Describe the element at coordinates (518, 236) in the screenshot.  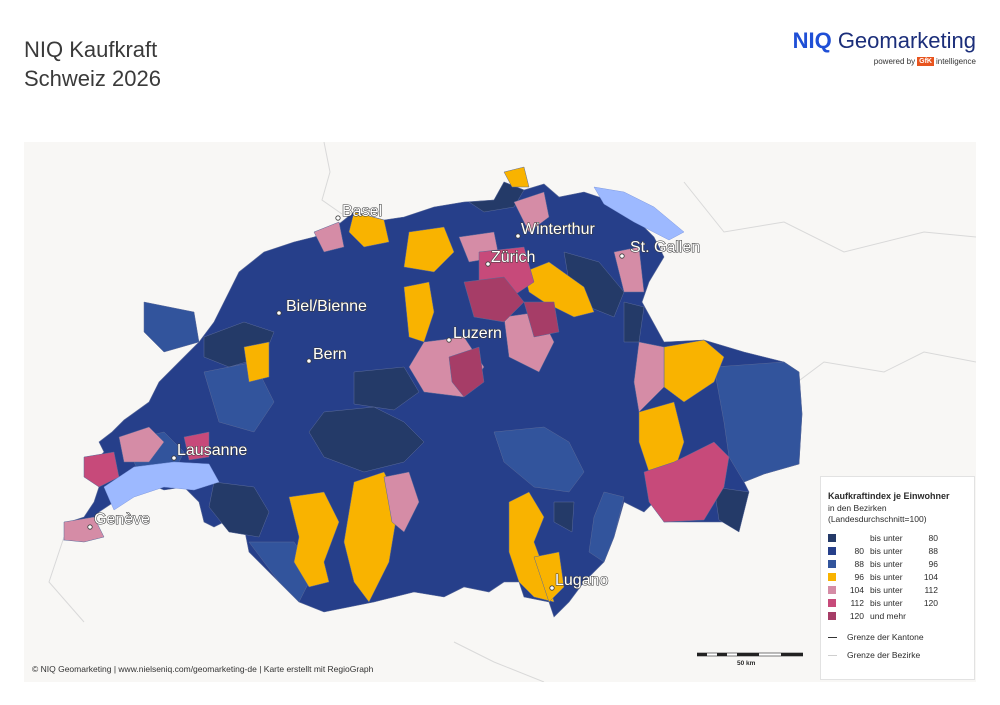
I see `city-marker-winterthur` at that location.